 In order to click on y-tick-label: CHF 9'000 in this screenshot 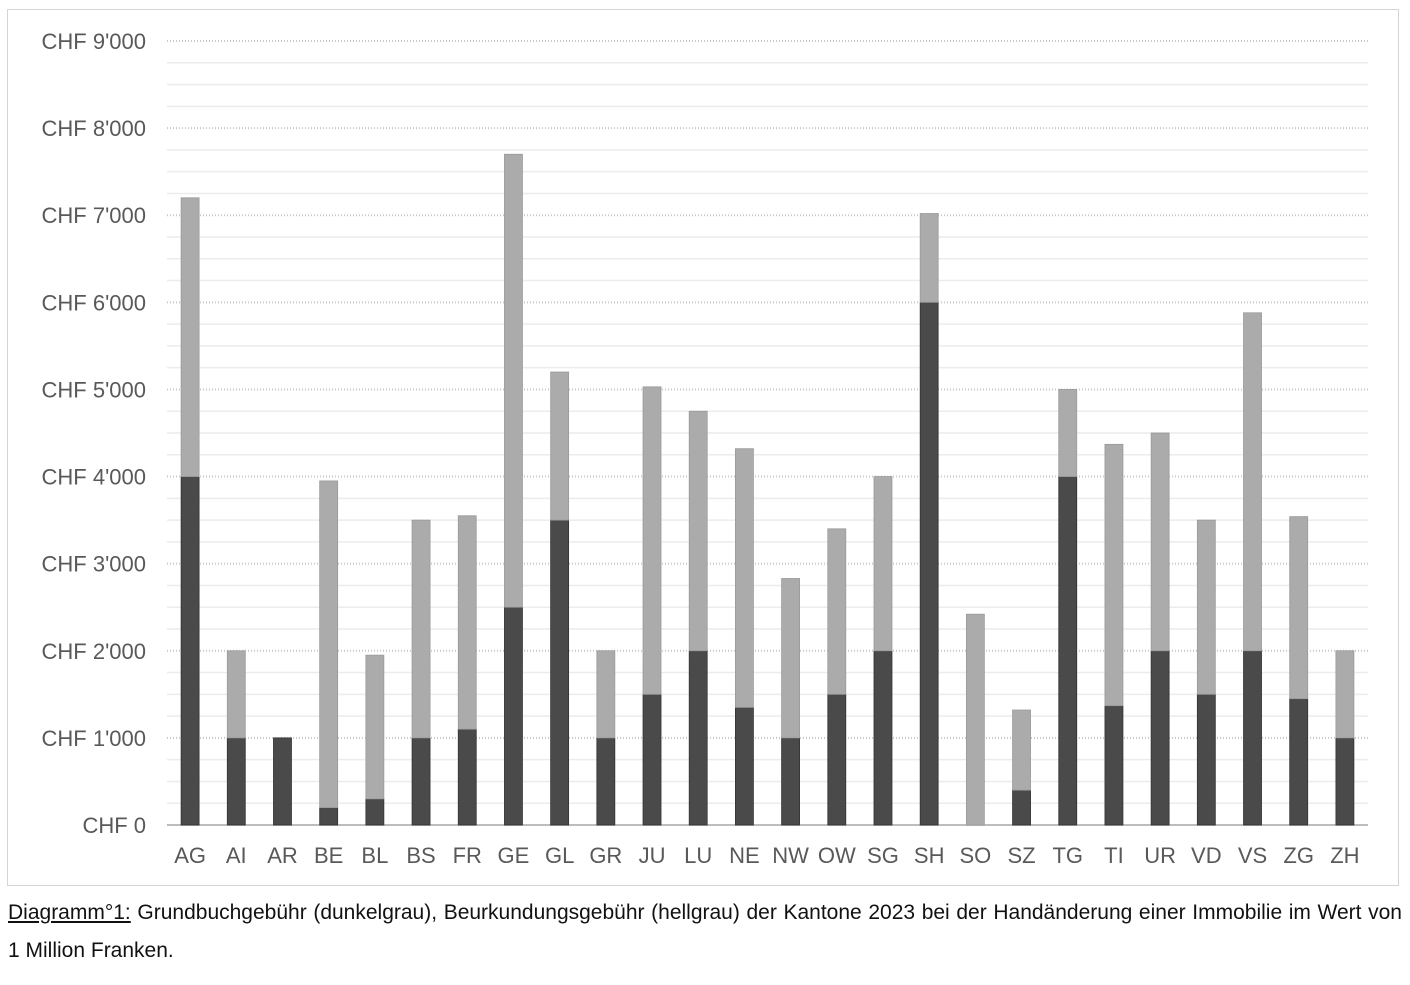, I will do `click(94, 41)`.